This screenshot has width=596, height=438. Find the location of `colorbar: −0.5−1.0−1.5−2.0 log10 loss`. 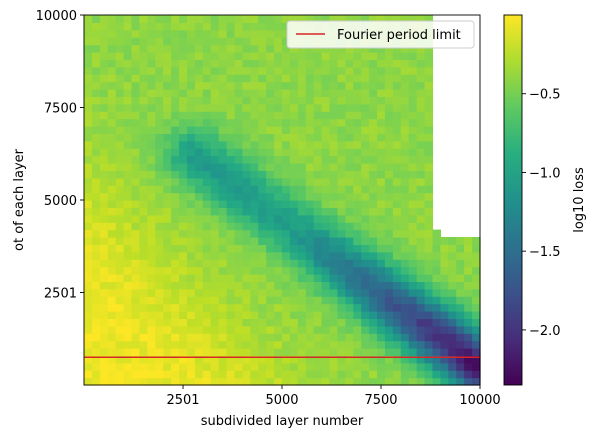

colorbar: −0.5−1.0−1.5−2.0 log10 loss is located at coordinates (545, 200).